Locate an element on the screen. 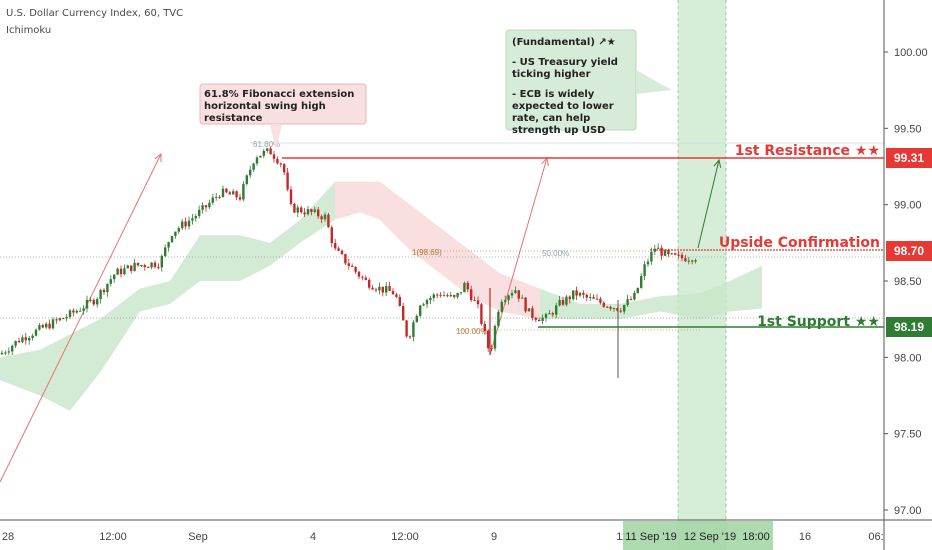 This screenshot has height=550, width=932. fib-1-label: 1(98.69) is located at coordinates (427, 252).